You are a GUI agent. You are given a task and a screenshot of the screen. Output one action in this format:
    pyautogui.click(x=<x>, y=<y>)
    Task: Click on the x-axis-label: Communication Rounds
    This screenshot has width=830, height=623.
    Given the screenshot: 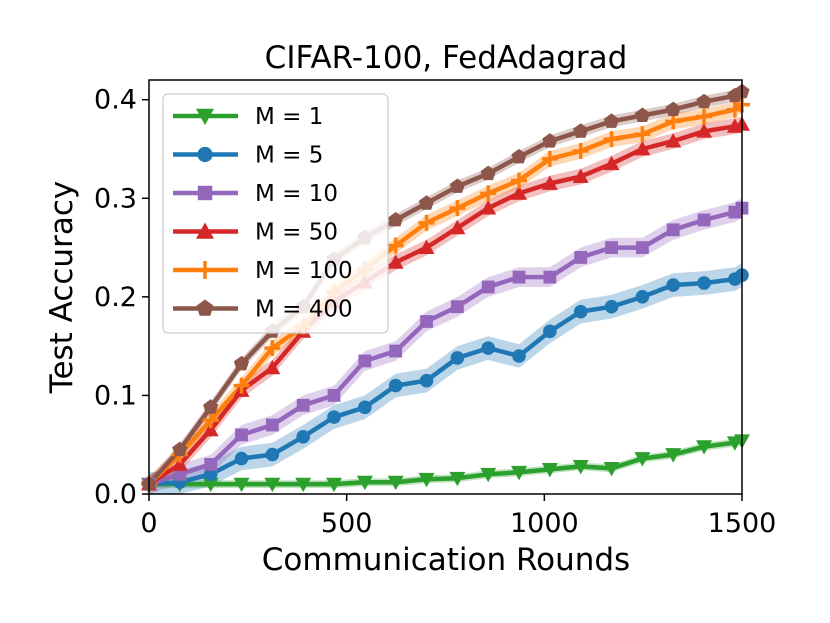 What is the action you would take?
    pyautogui.click(x=446, y=560)
    